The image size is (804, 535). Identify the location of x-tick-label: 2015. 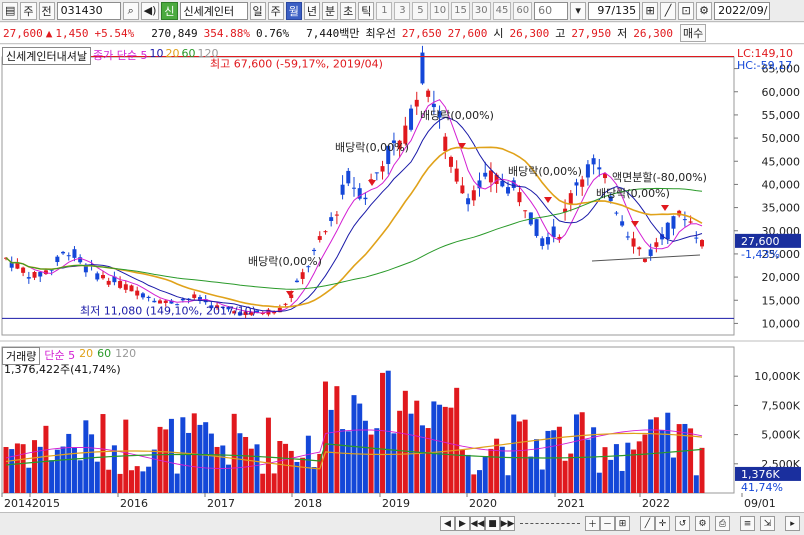
(46, 503).